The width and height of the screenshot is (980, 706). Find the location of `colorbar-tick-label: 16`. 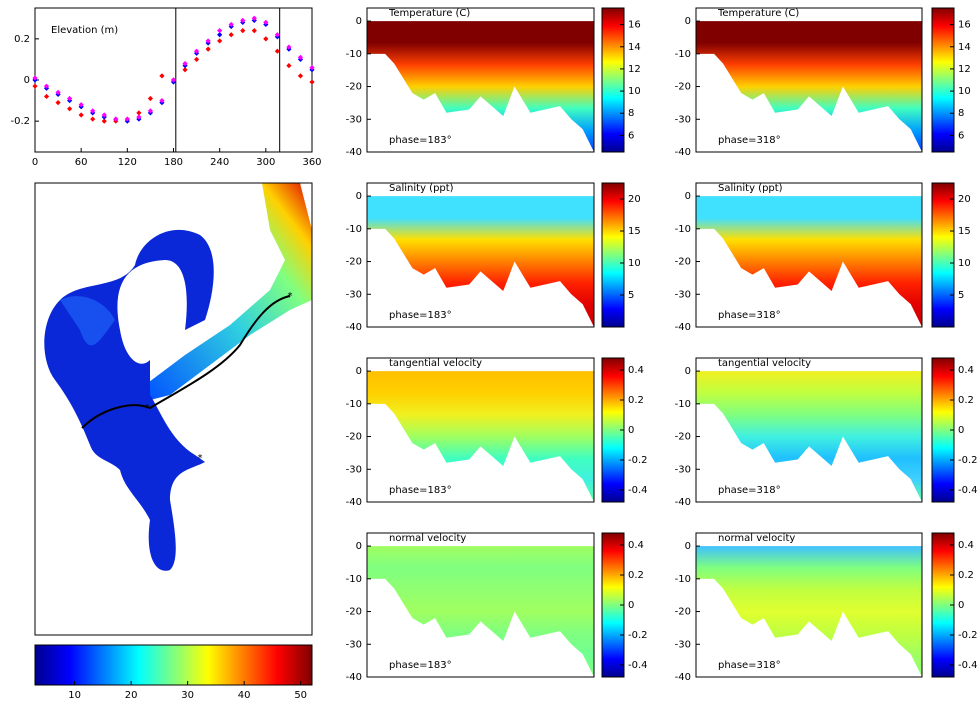

colorbar-tick-label: 16 is located at coordinates (964, 25).